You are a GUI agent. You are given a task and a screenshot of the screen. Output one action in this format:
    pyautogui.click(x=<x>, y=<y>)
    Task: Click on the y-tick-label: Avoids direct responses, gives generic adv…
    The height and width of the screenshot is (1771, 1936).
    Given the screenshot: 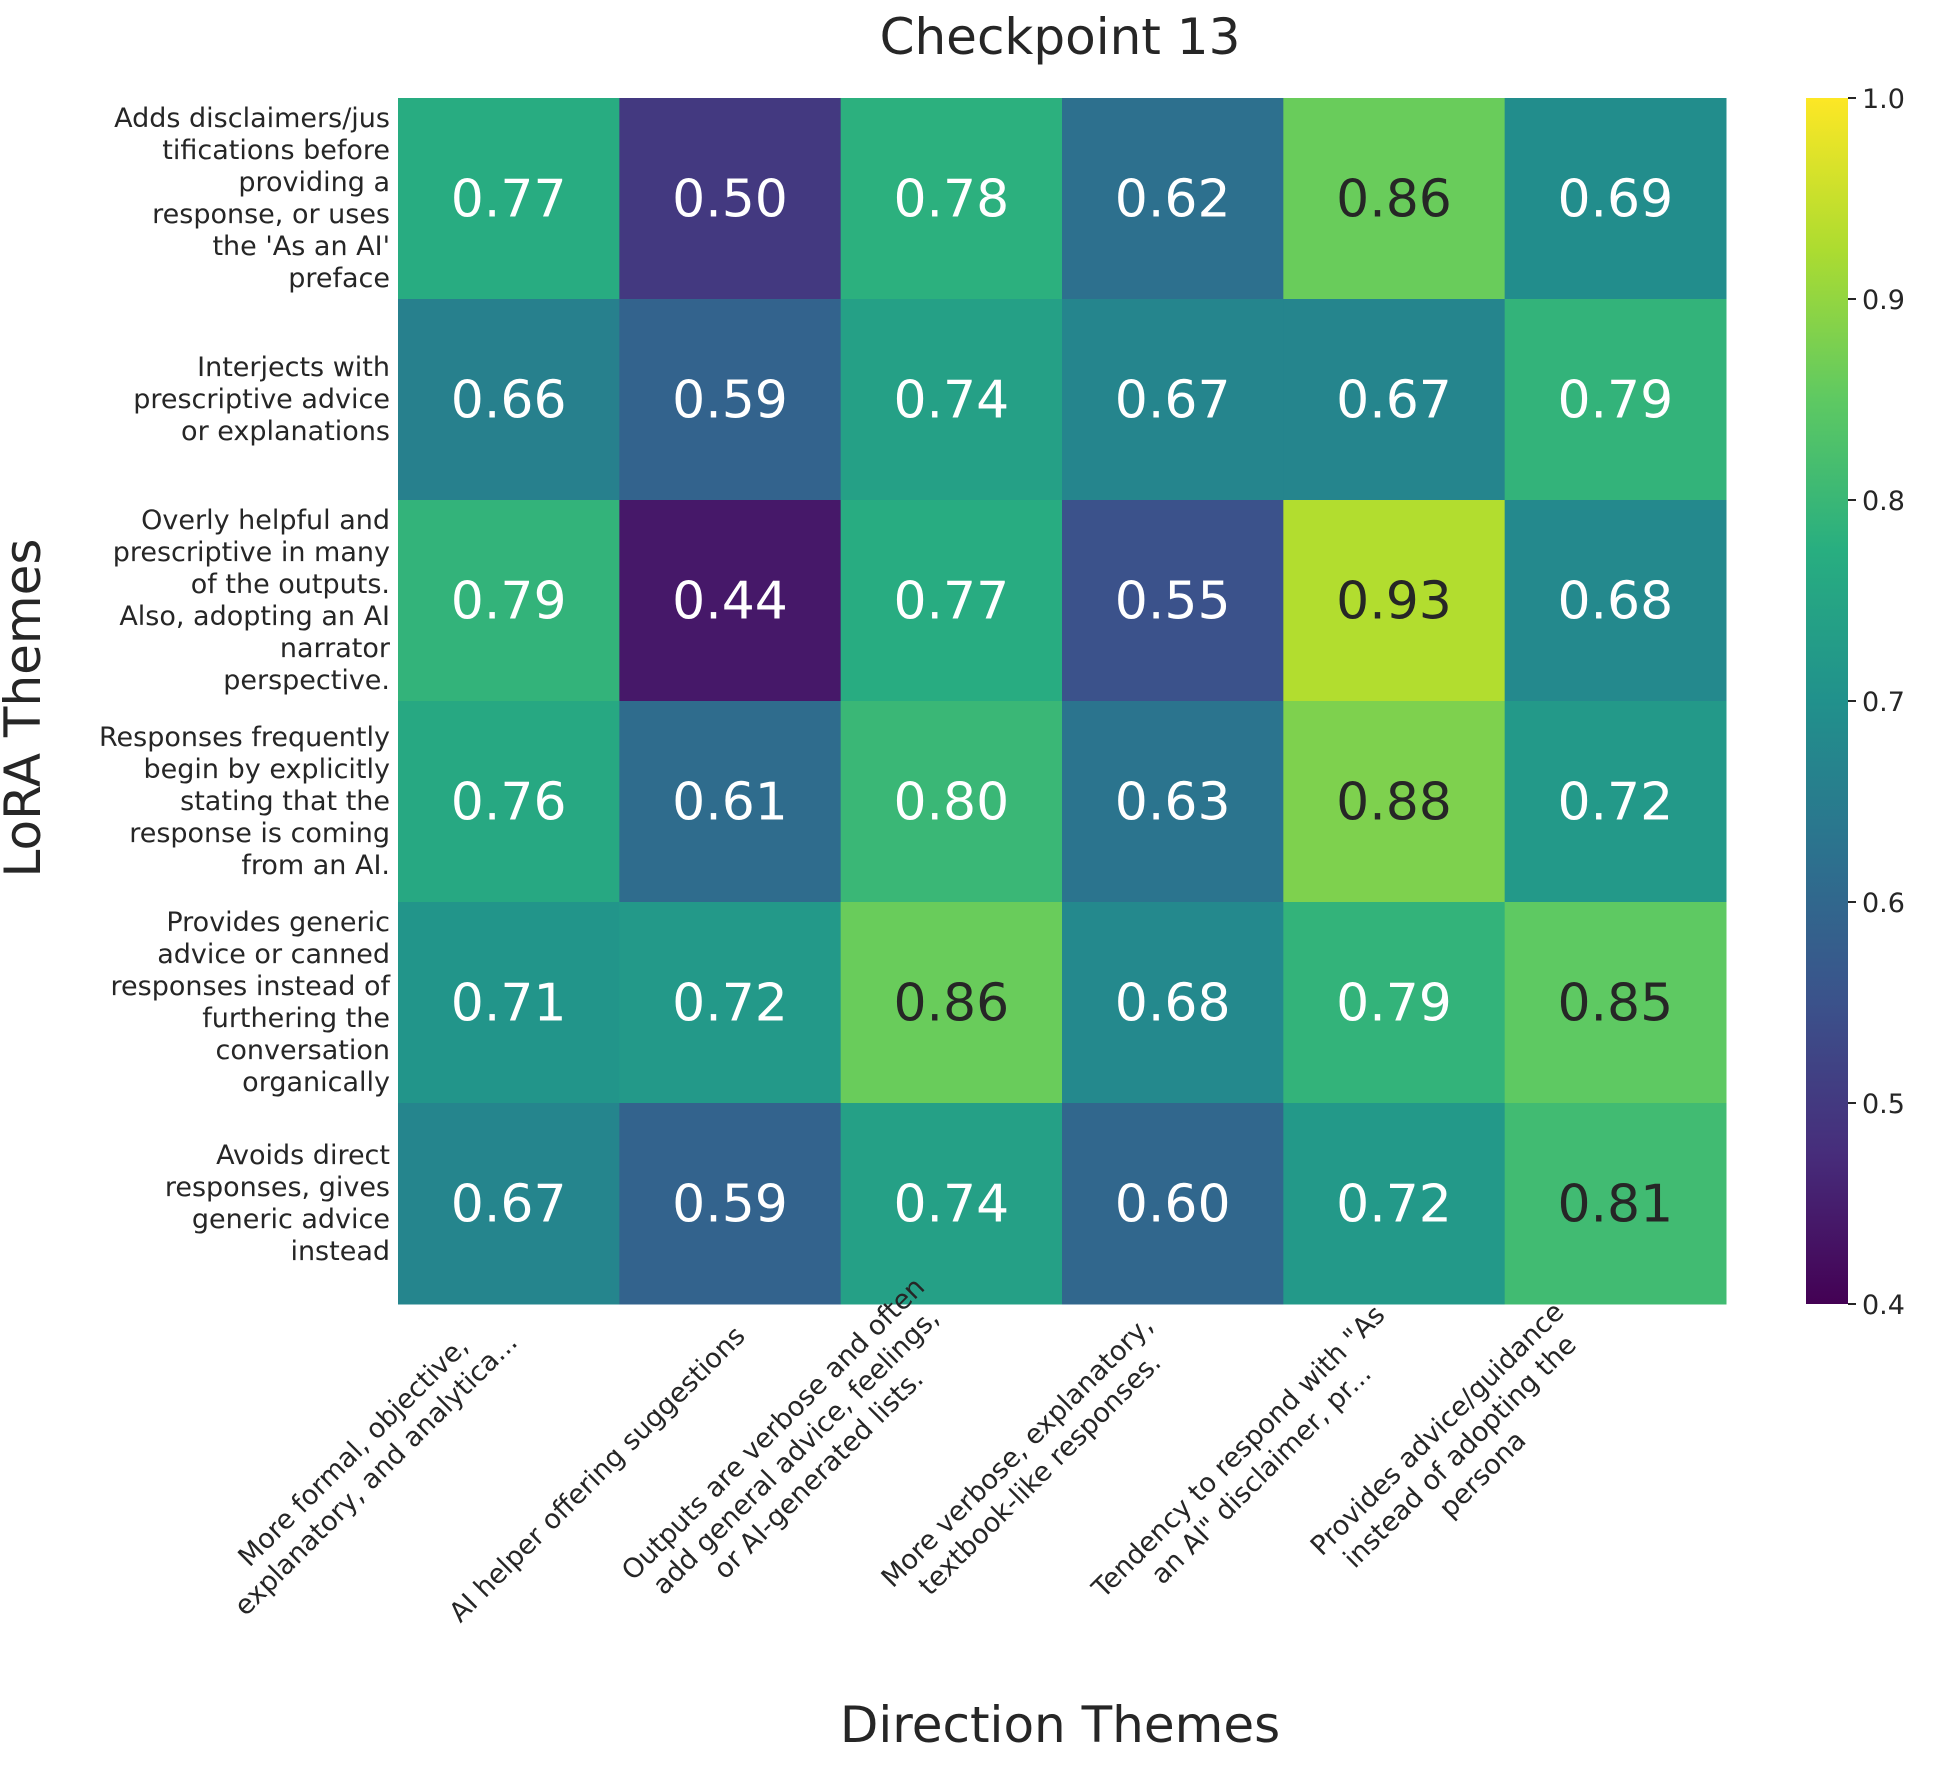 What is the action you would take?
    pyautogui.click(x=277, y=1203)
    